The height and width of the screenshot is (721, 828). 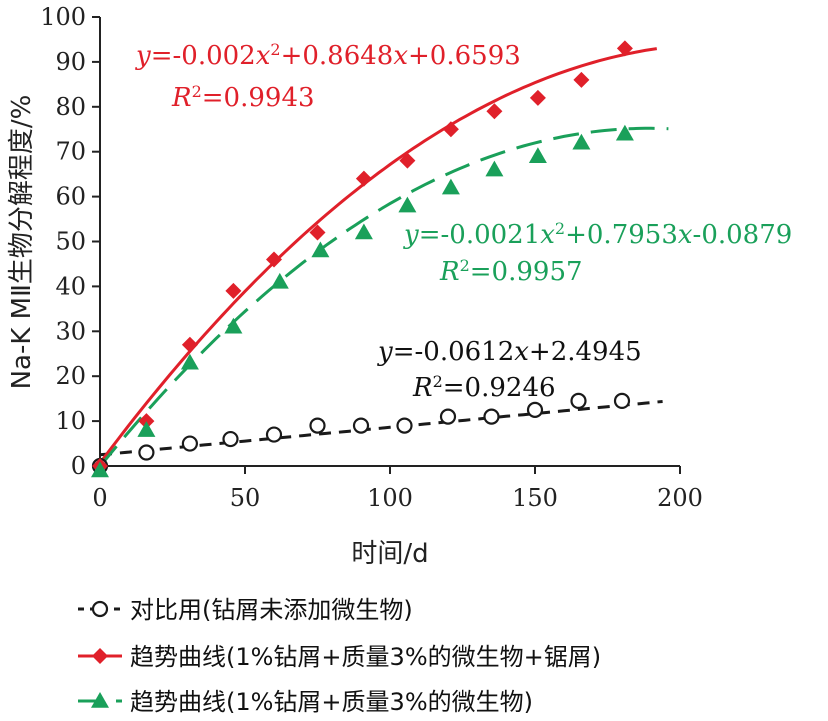 I want to click on equation-part: +2.4945, so click(x=585, y=352).